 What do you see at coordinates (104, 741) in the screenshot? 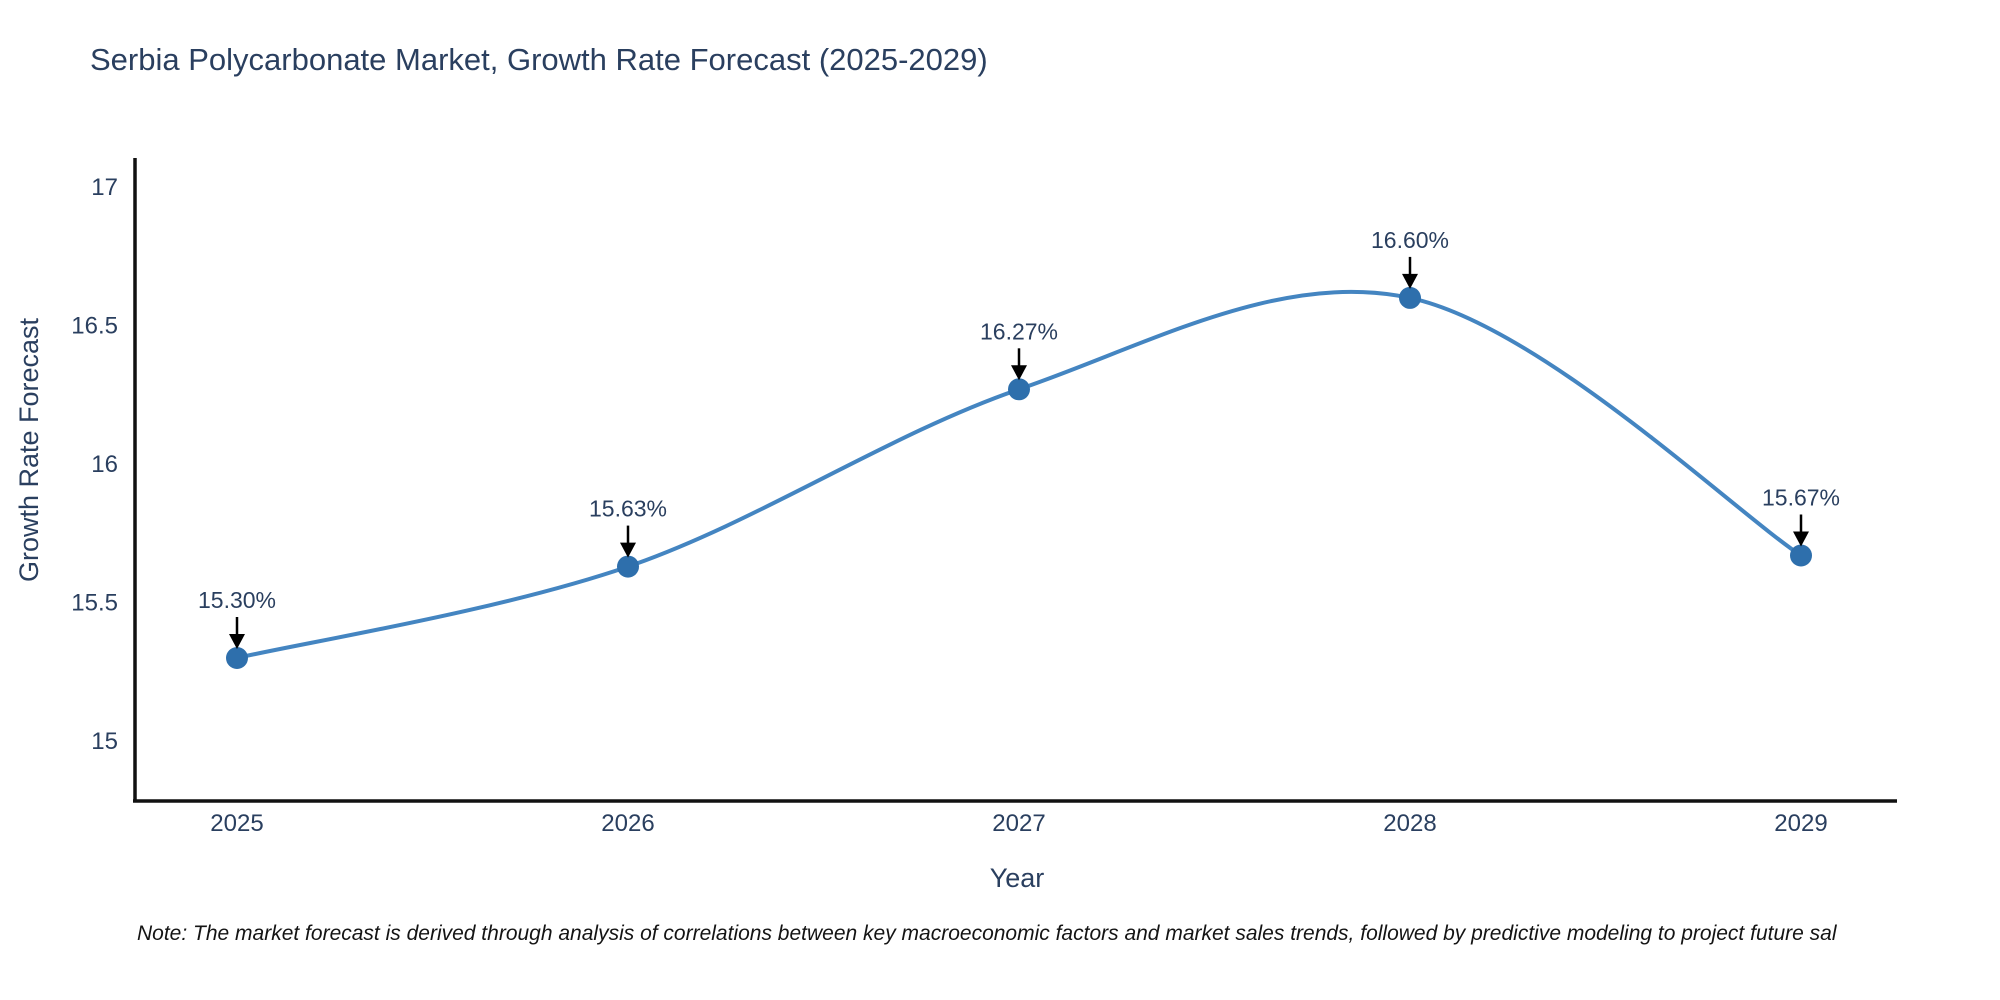
I see `y-tick-label: 15` at bounding box center [104, 741].